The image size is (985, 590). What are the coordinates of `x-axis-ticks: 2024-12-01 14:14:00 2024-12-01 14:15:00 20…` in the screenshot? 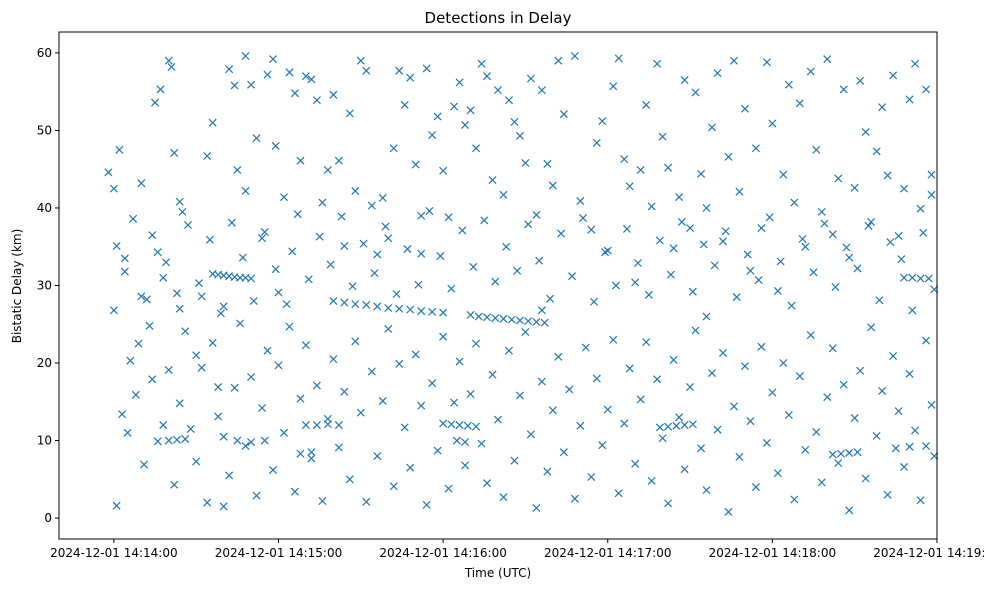 It's located at (517, 549).